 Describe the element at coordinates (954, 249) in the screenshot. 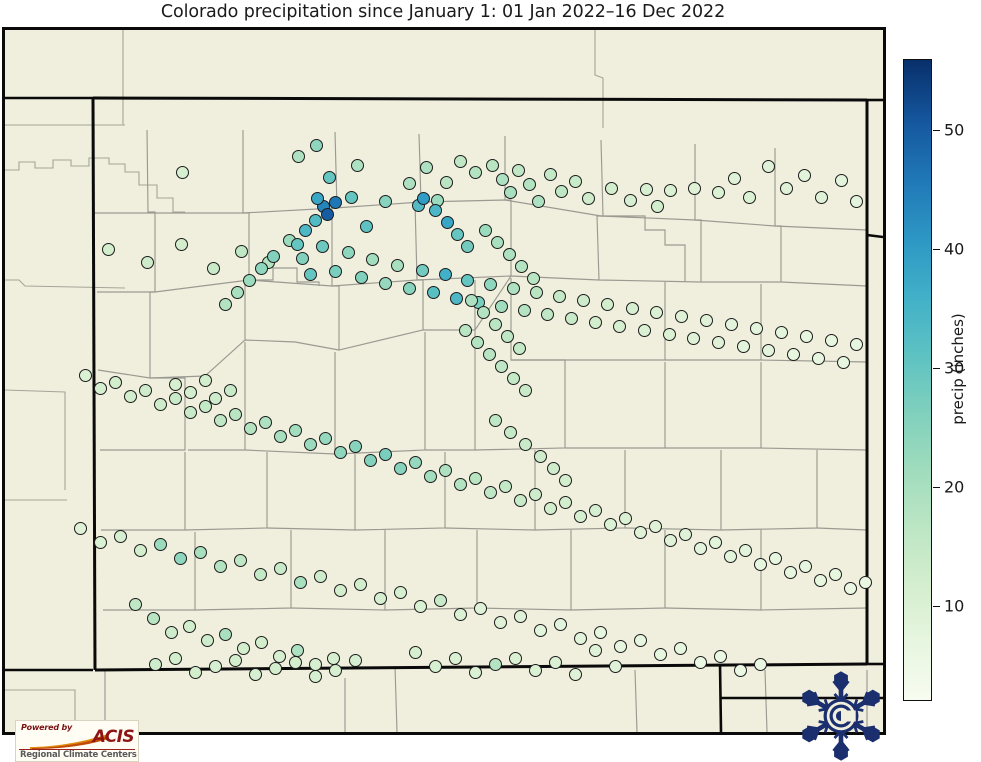

I see `colorbar-tick-label: 40` at that location.